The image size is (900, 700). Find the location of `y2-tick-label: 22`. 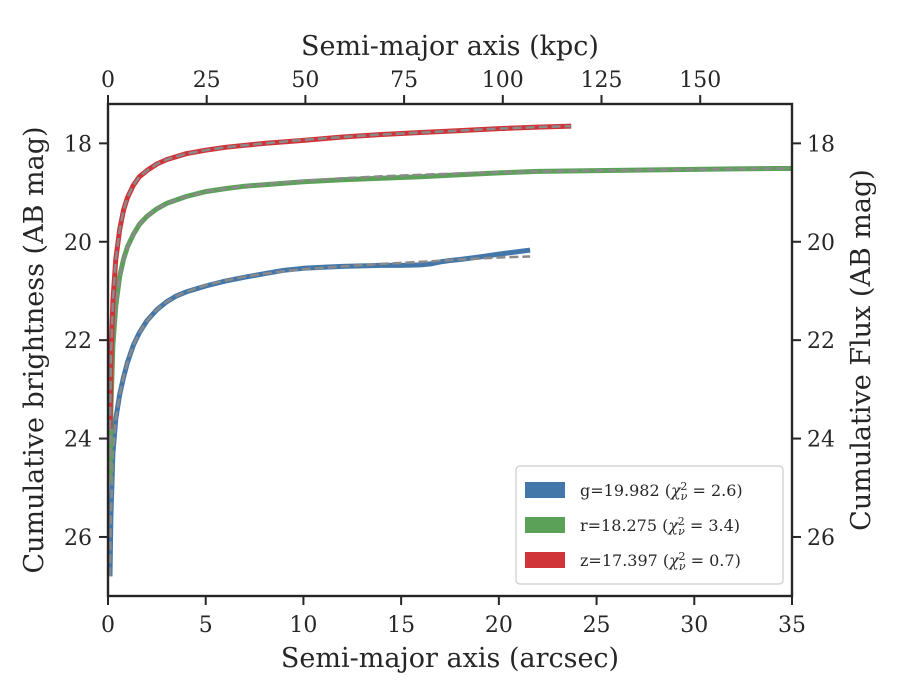

y2-tick-label: 22 is located at coordinates (821, 341).